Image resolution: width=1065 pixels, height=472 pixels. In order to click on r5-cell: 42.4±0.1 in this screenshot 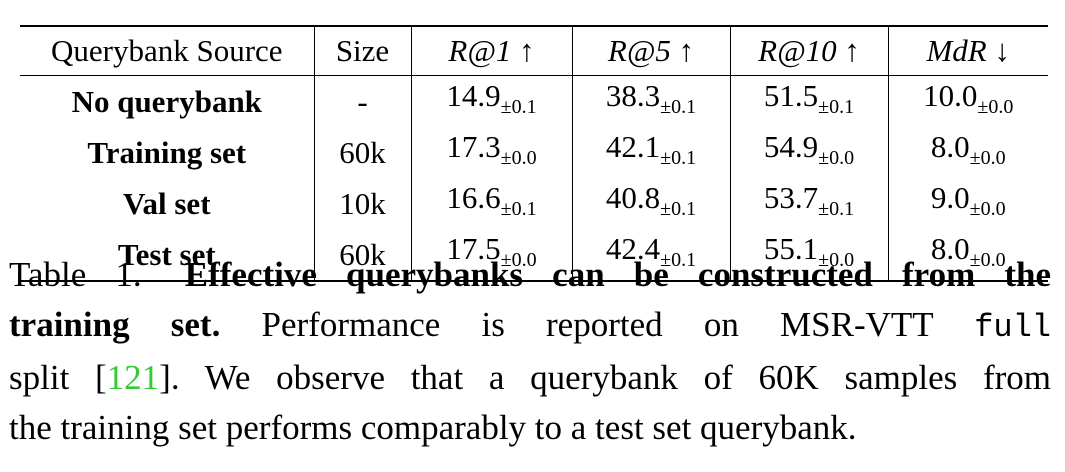, I will do `click(650, 255)`.